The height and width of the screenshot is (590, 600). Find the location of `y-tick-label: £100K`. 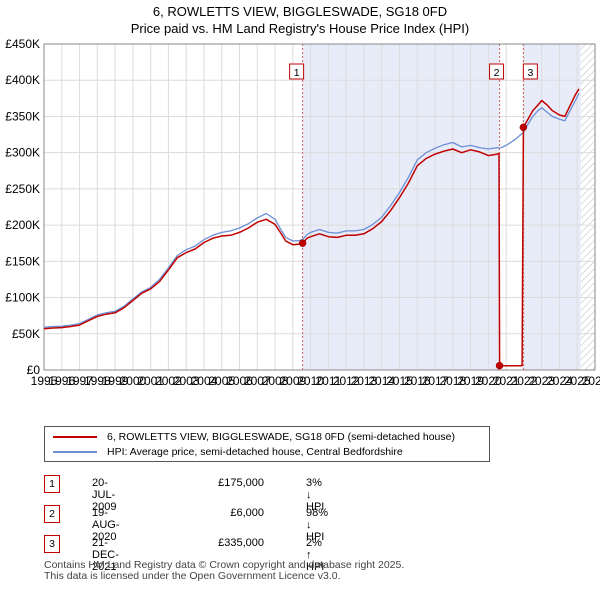

y-tick-label: £100K is located at coordinates (22, 298).